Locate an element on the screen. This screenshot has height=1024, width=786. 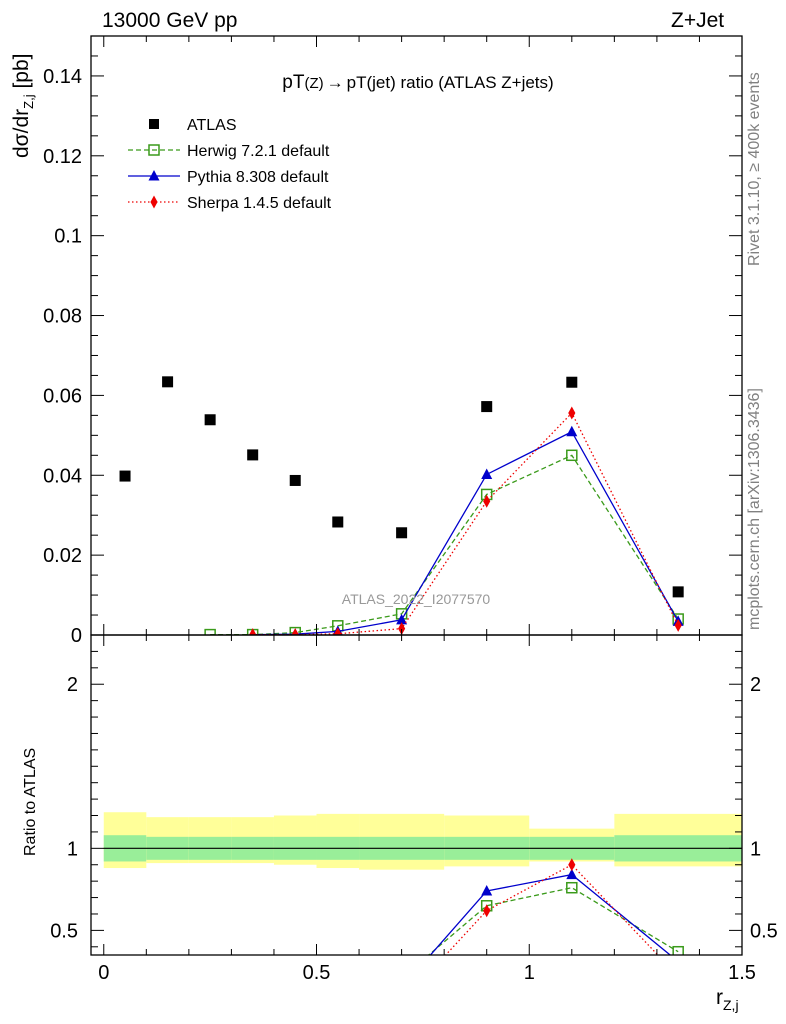
process-label: Z+Jet is located at coordinates (698, 20).